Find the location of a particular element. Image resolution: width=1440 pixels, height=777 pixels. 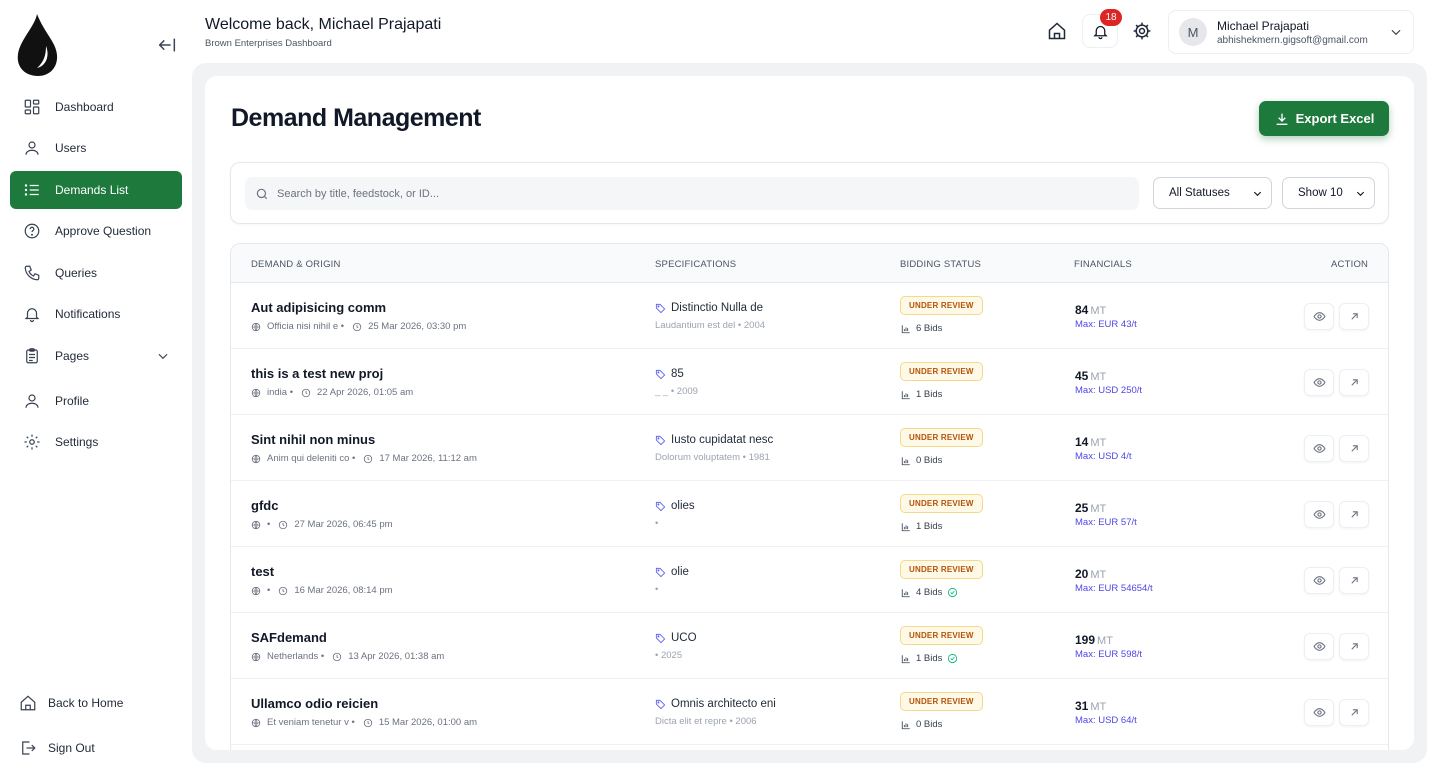

column-financials: FINANCIALS is located at coordinates (1103, 264).